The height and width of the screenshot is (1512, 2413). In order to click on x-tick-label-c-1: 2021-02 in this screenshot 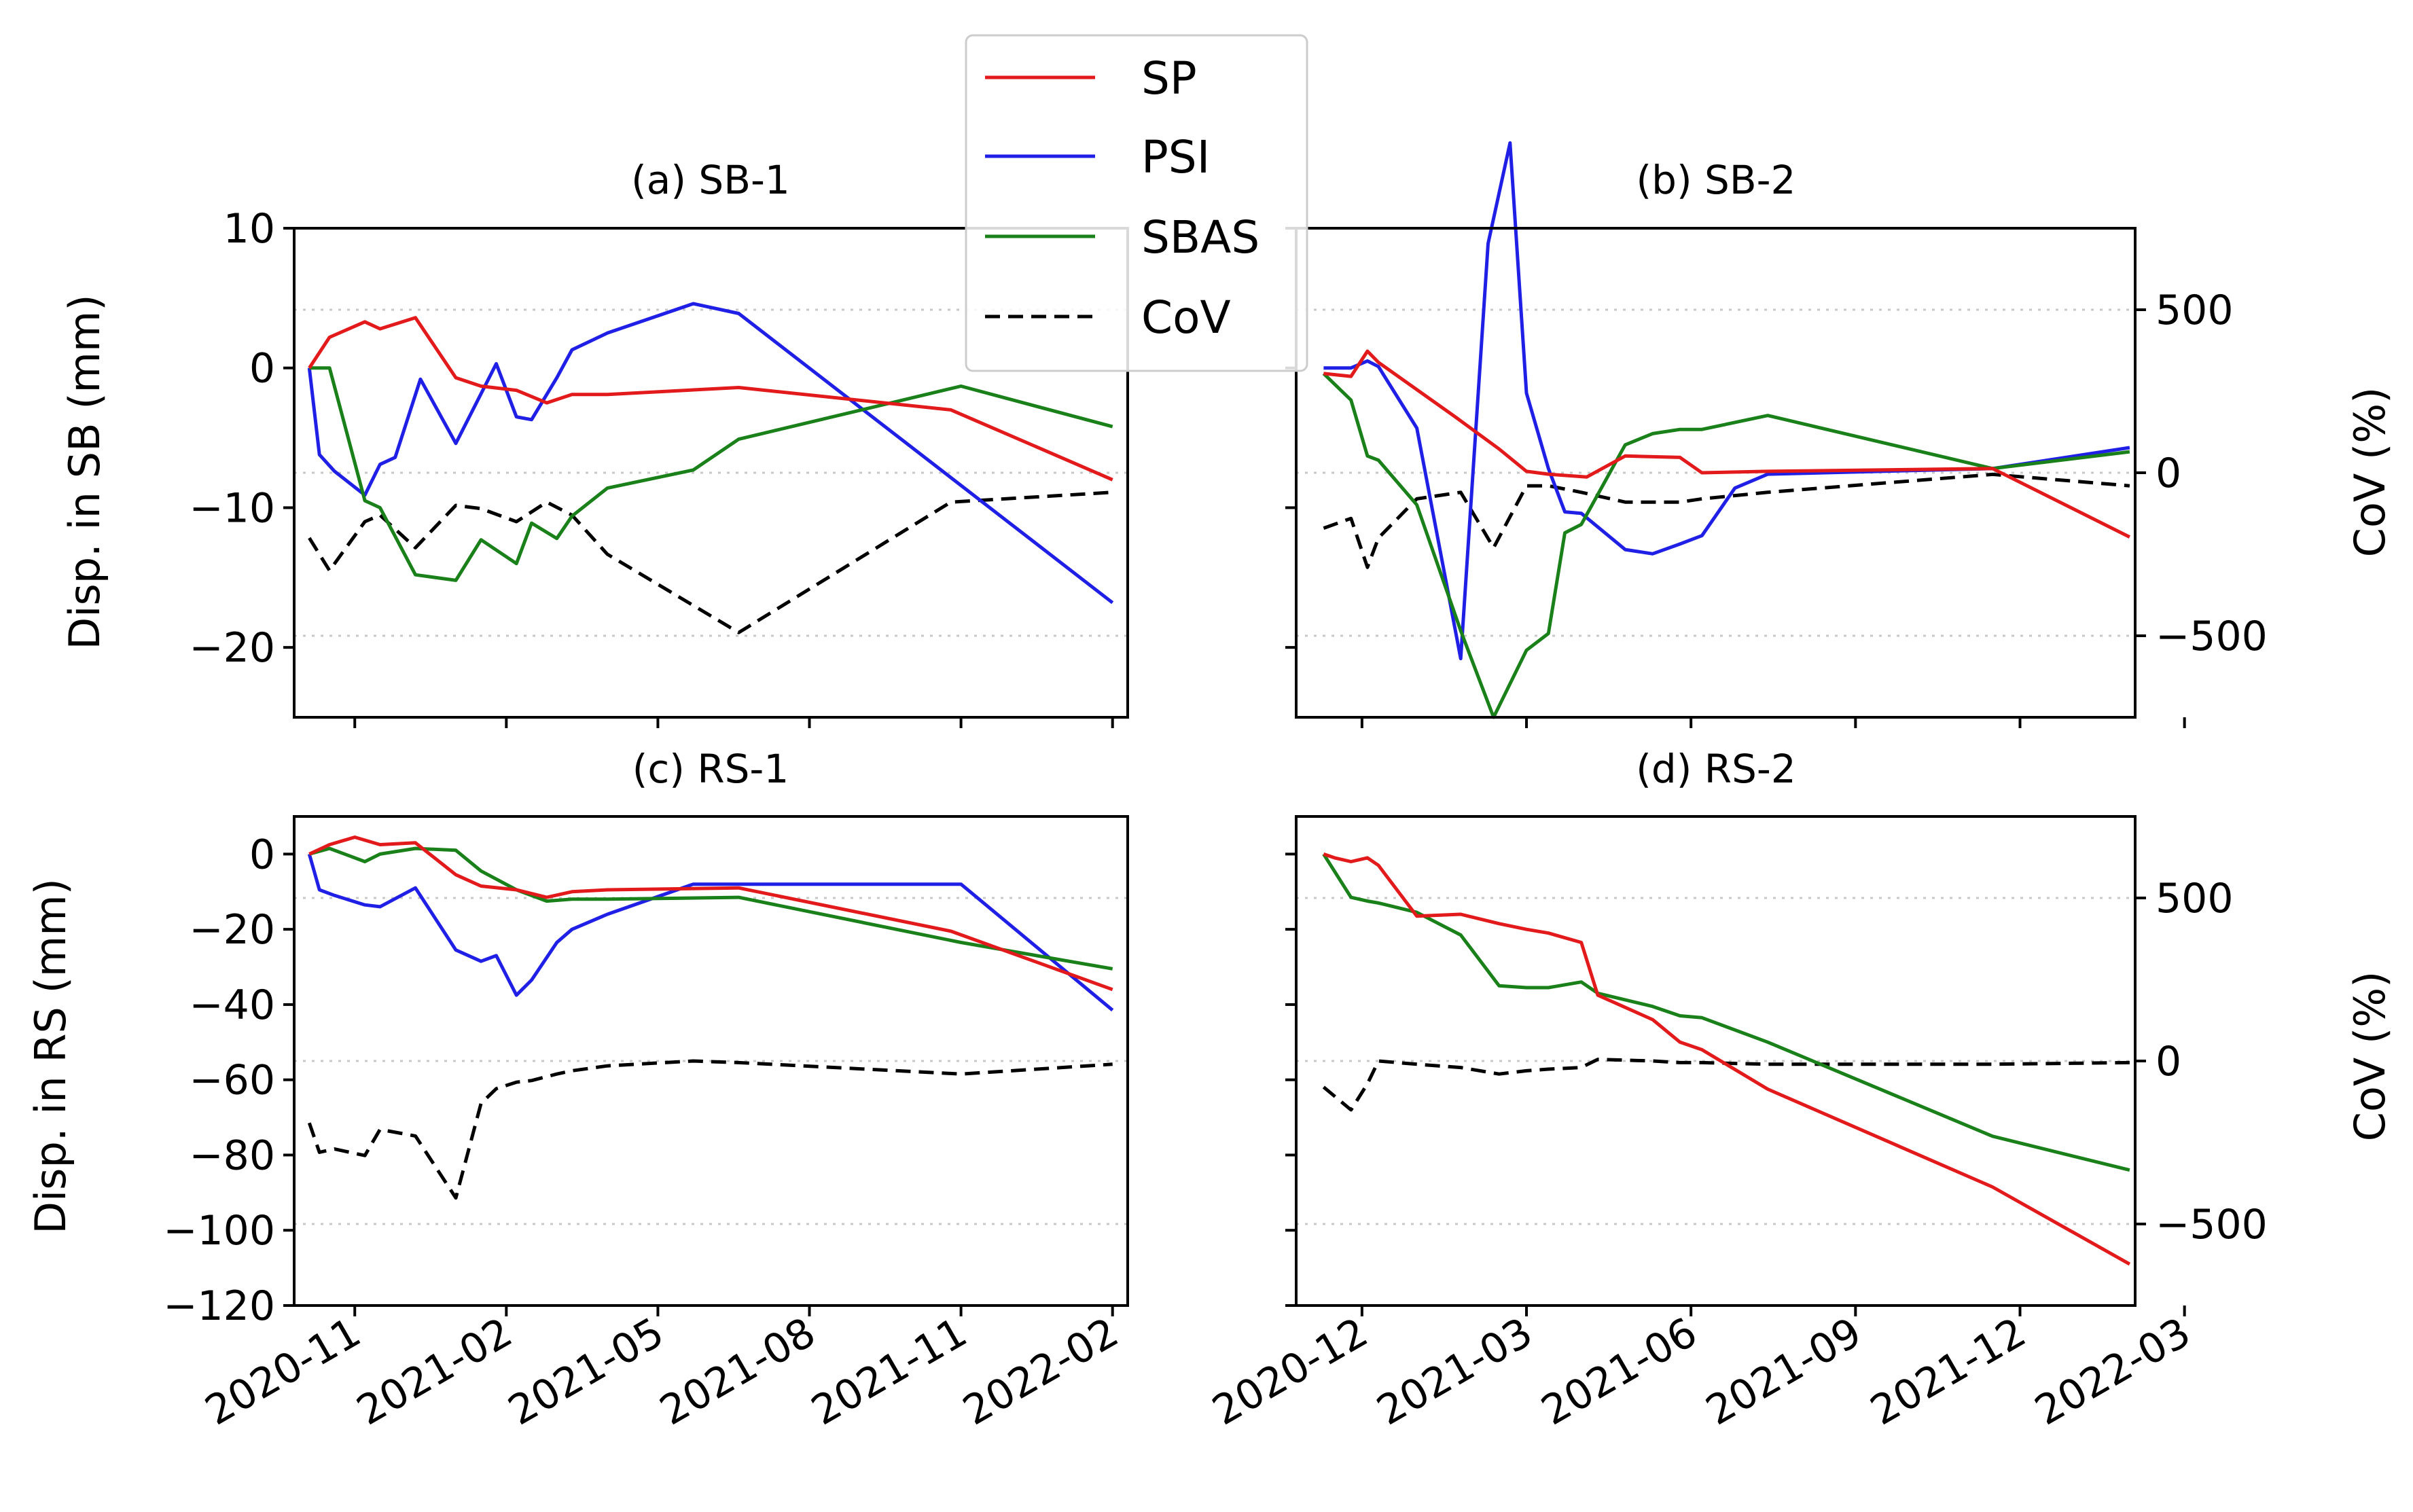, I will do `click(434, 1371)`.